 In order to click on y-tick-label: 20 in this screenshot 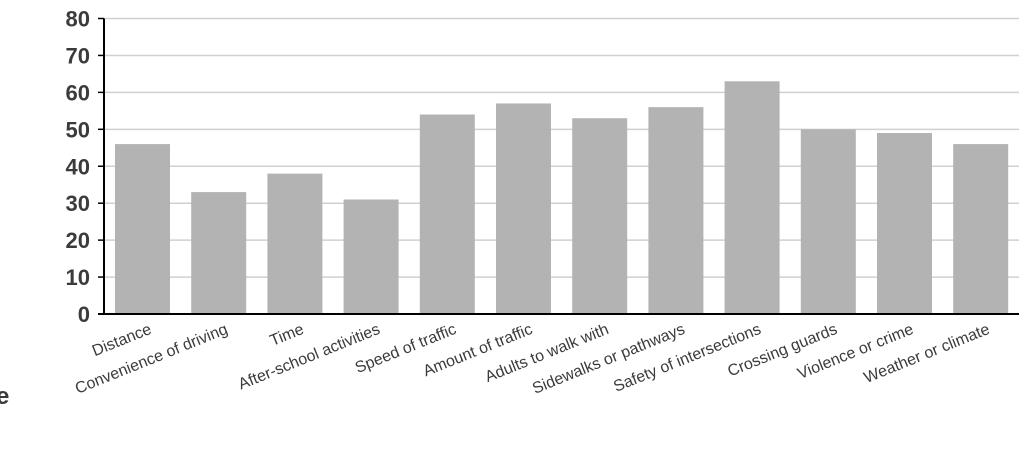, I will do `click(78, 240)`.